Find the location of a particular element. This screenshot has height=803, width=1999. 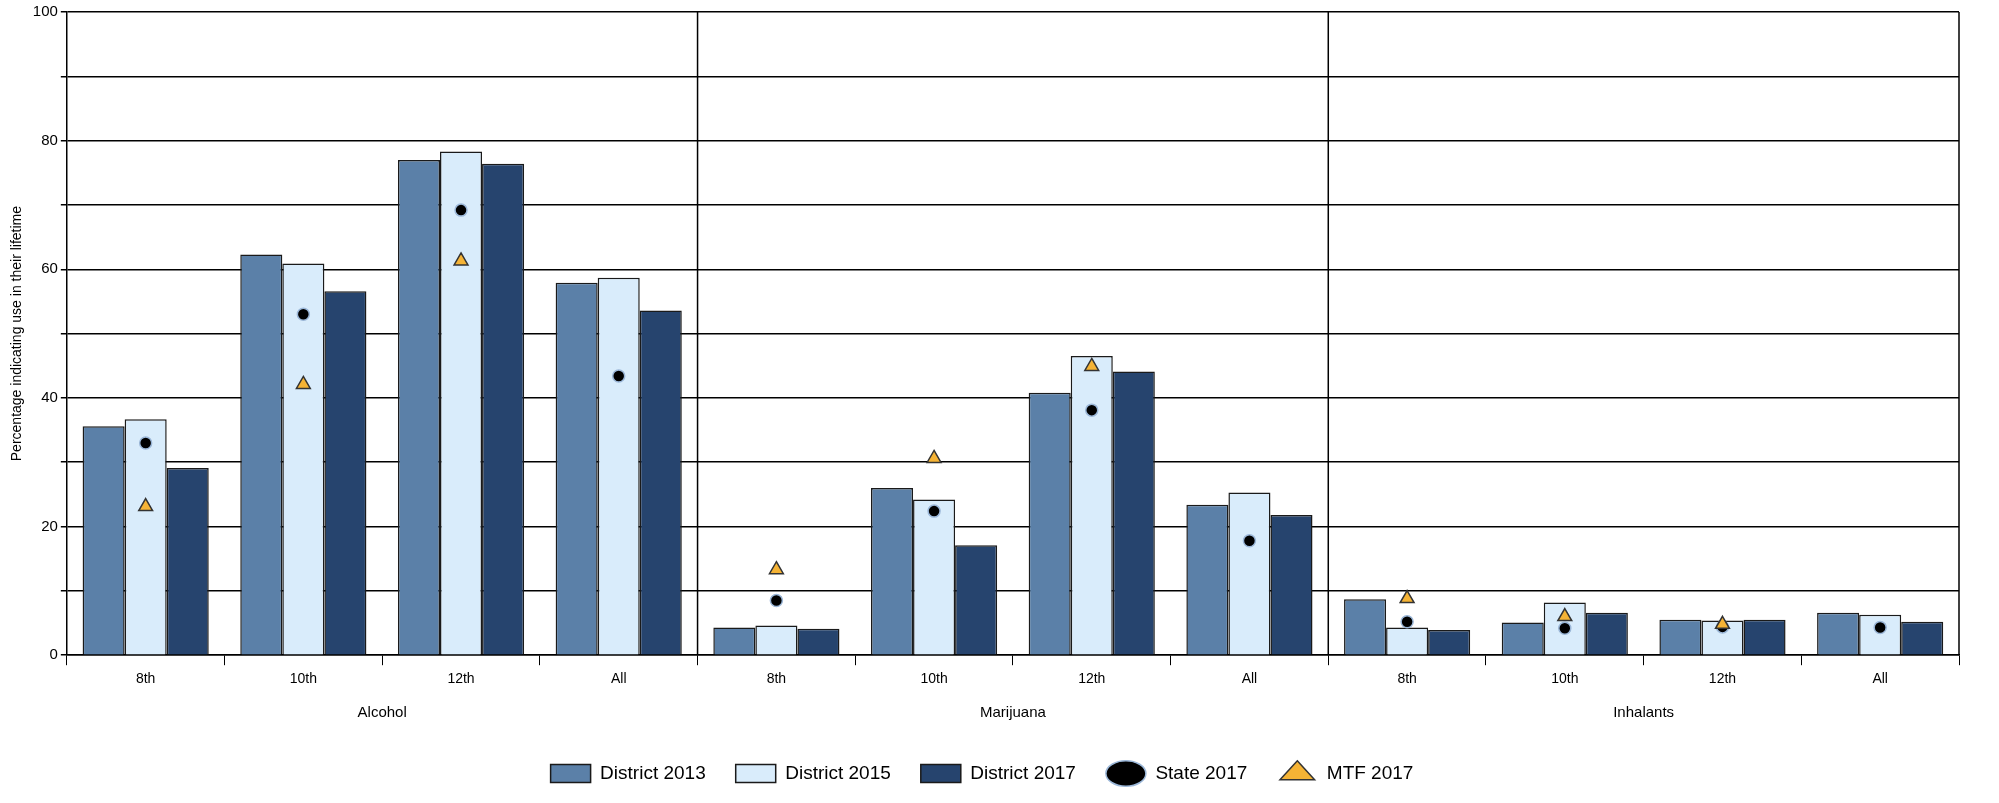

y-axis-title: Percentage indicating use in their lifetime is located at coordinates (16, 333).